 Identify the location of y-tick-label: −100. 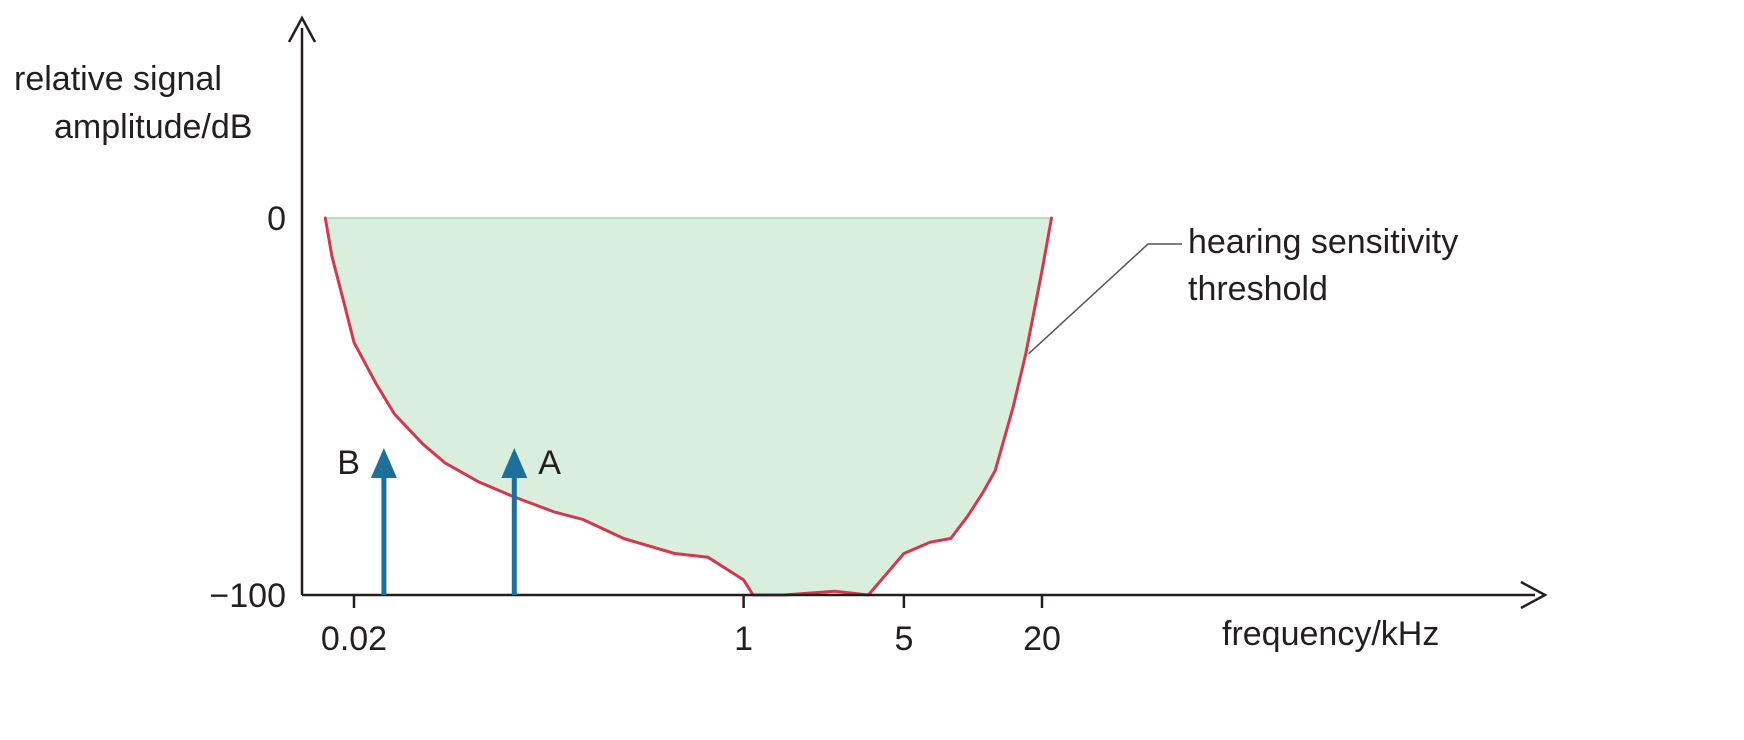
(247, 596).